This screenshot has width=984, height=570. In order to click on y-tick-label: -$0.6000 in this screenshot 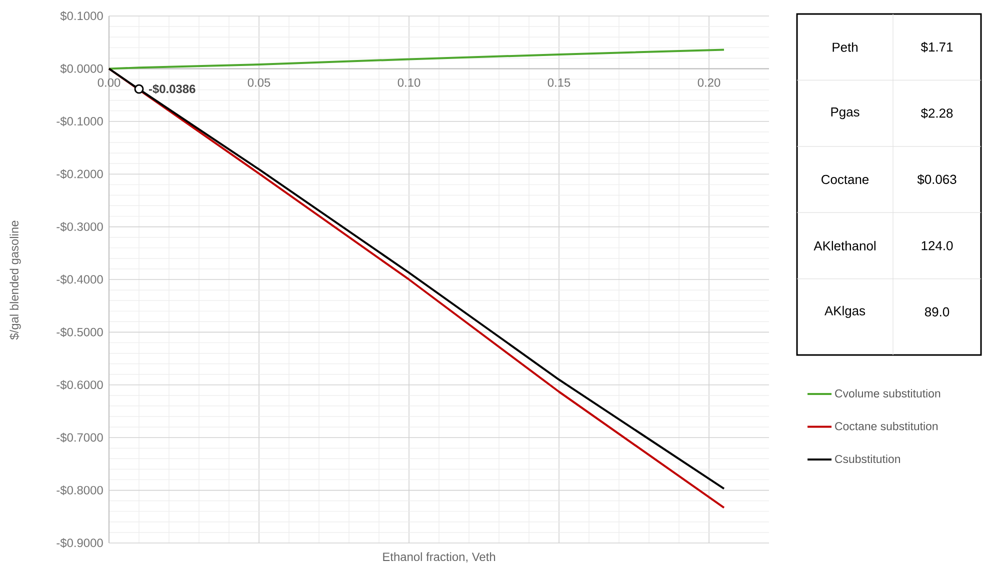, I will do `click(79, 385)`.